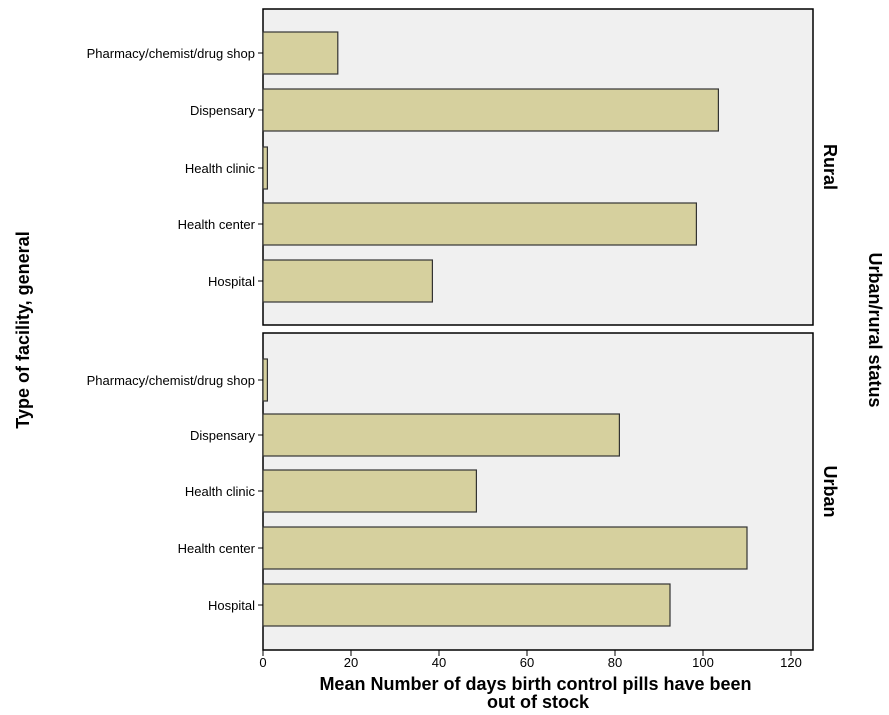  Describe the element at coordinates (262, 662) in the screenshot. I see `x-tick-label: 0` at that location.